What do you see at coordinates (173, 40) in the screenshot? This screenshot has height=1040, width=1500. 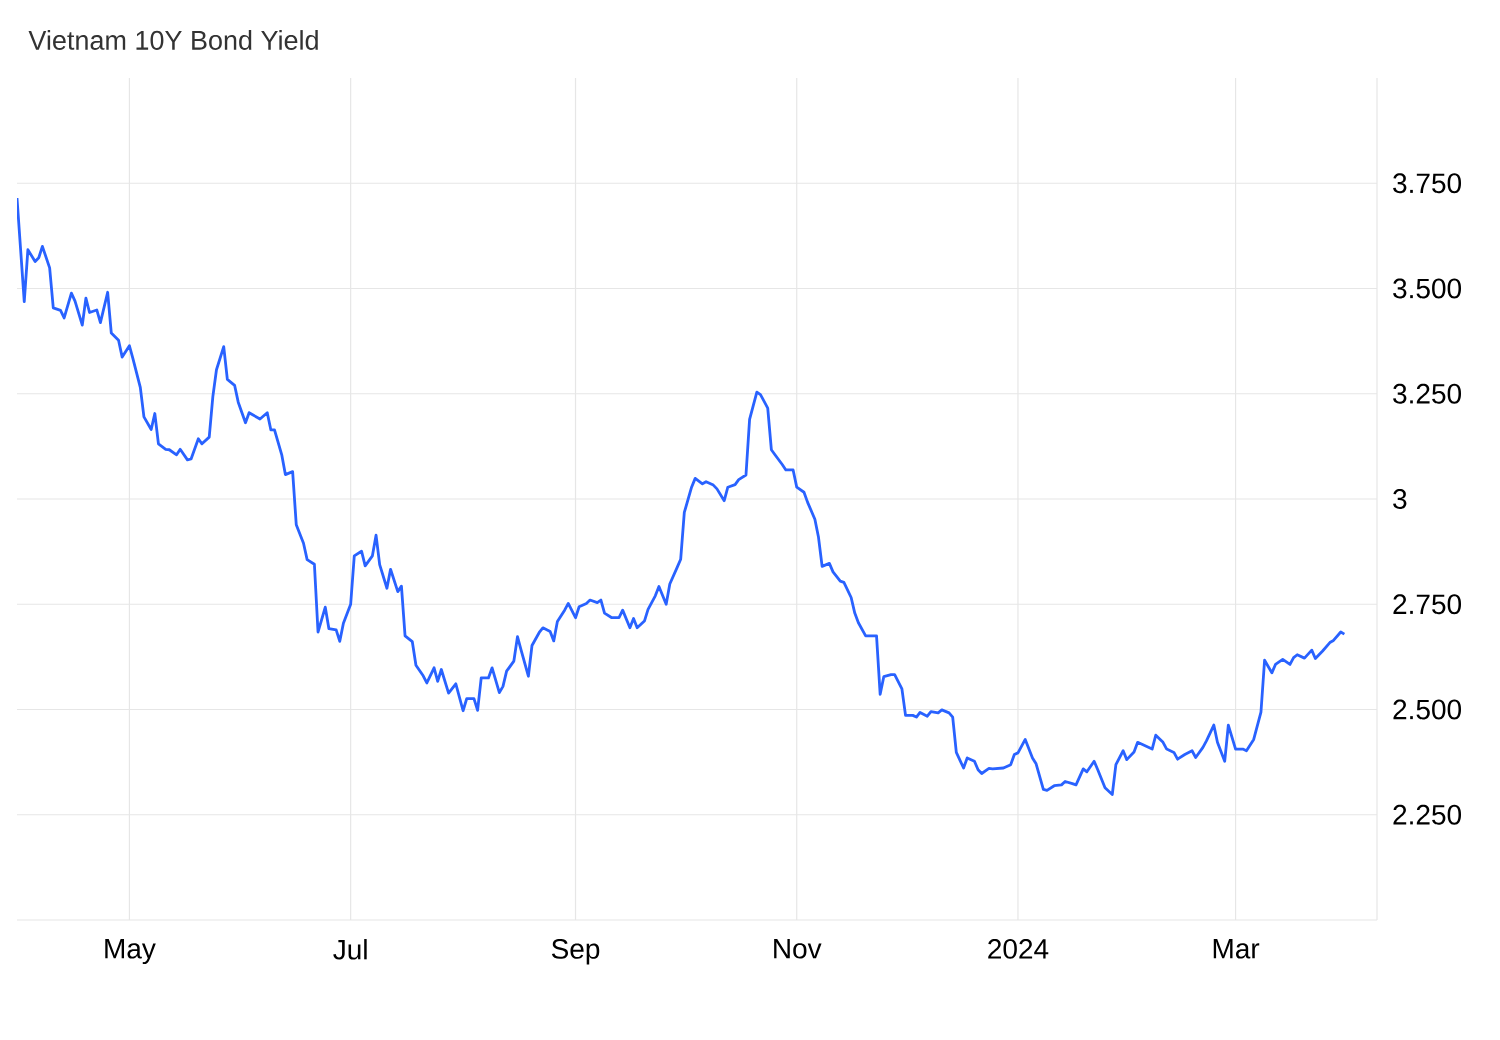 I see `chart-title: Vietnam 10Y Bond Yield` at bounding box center [173, 40].